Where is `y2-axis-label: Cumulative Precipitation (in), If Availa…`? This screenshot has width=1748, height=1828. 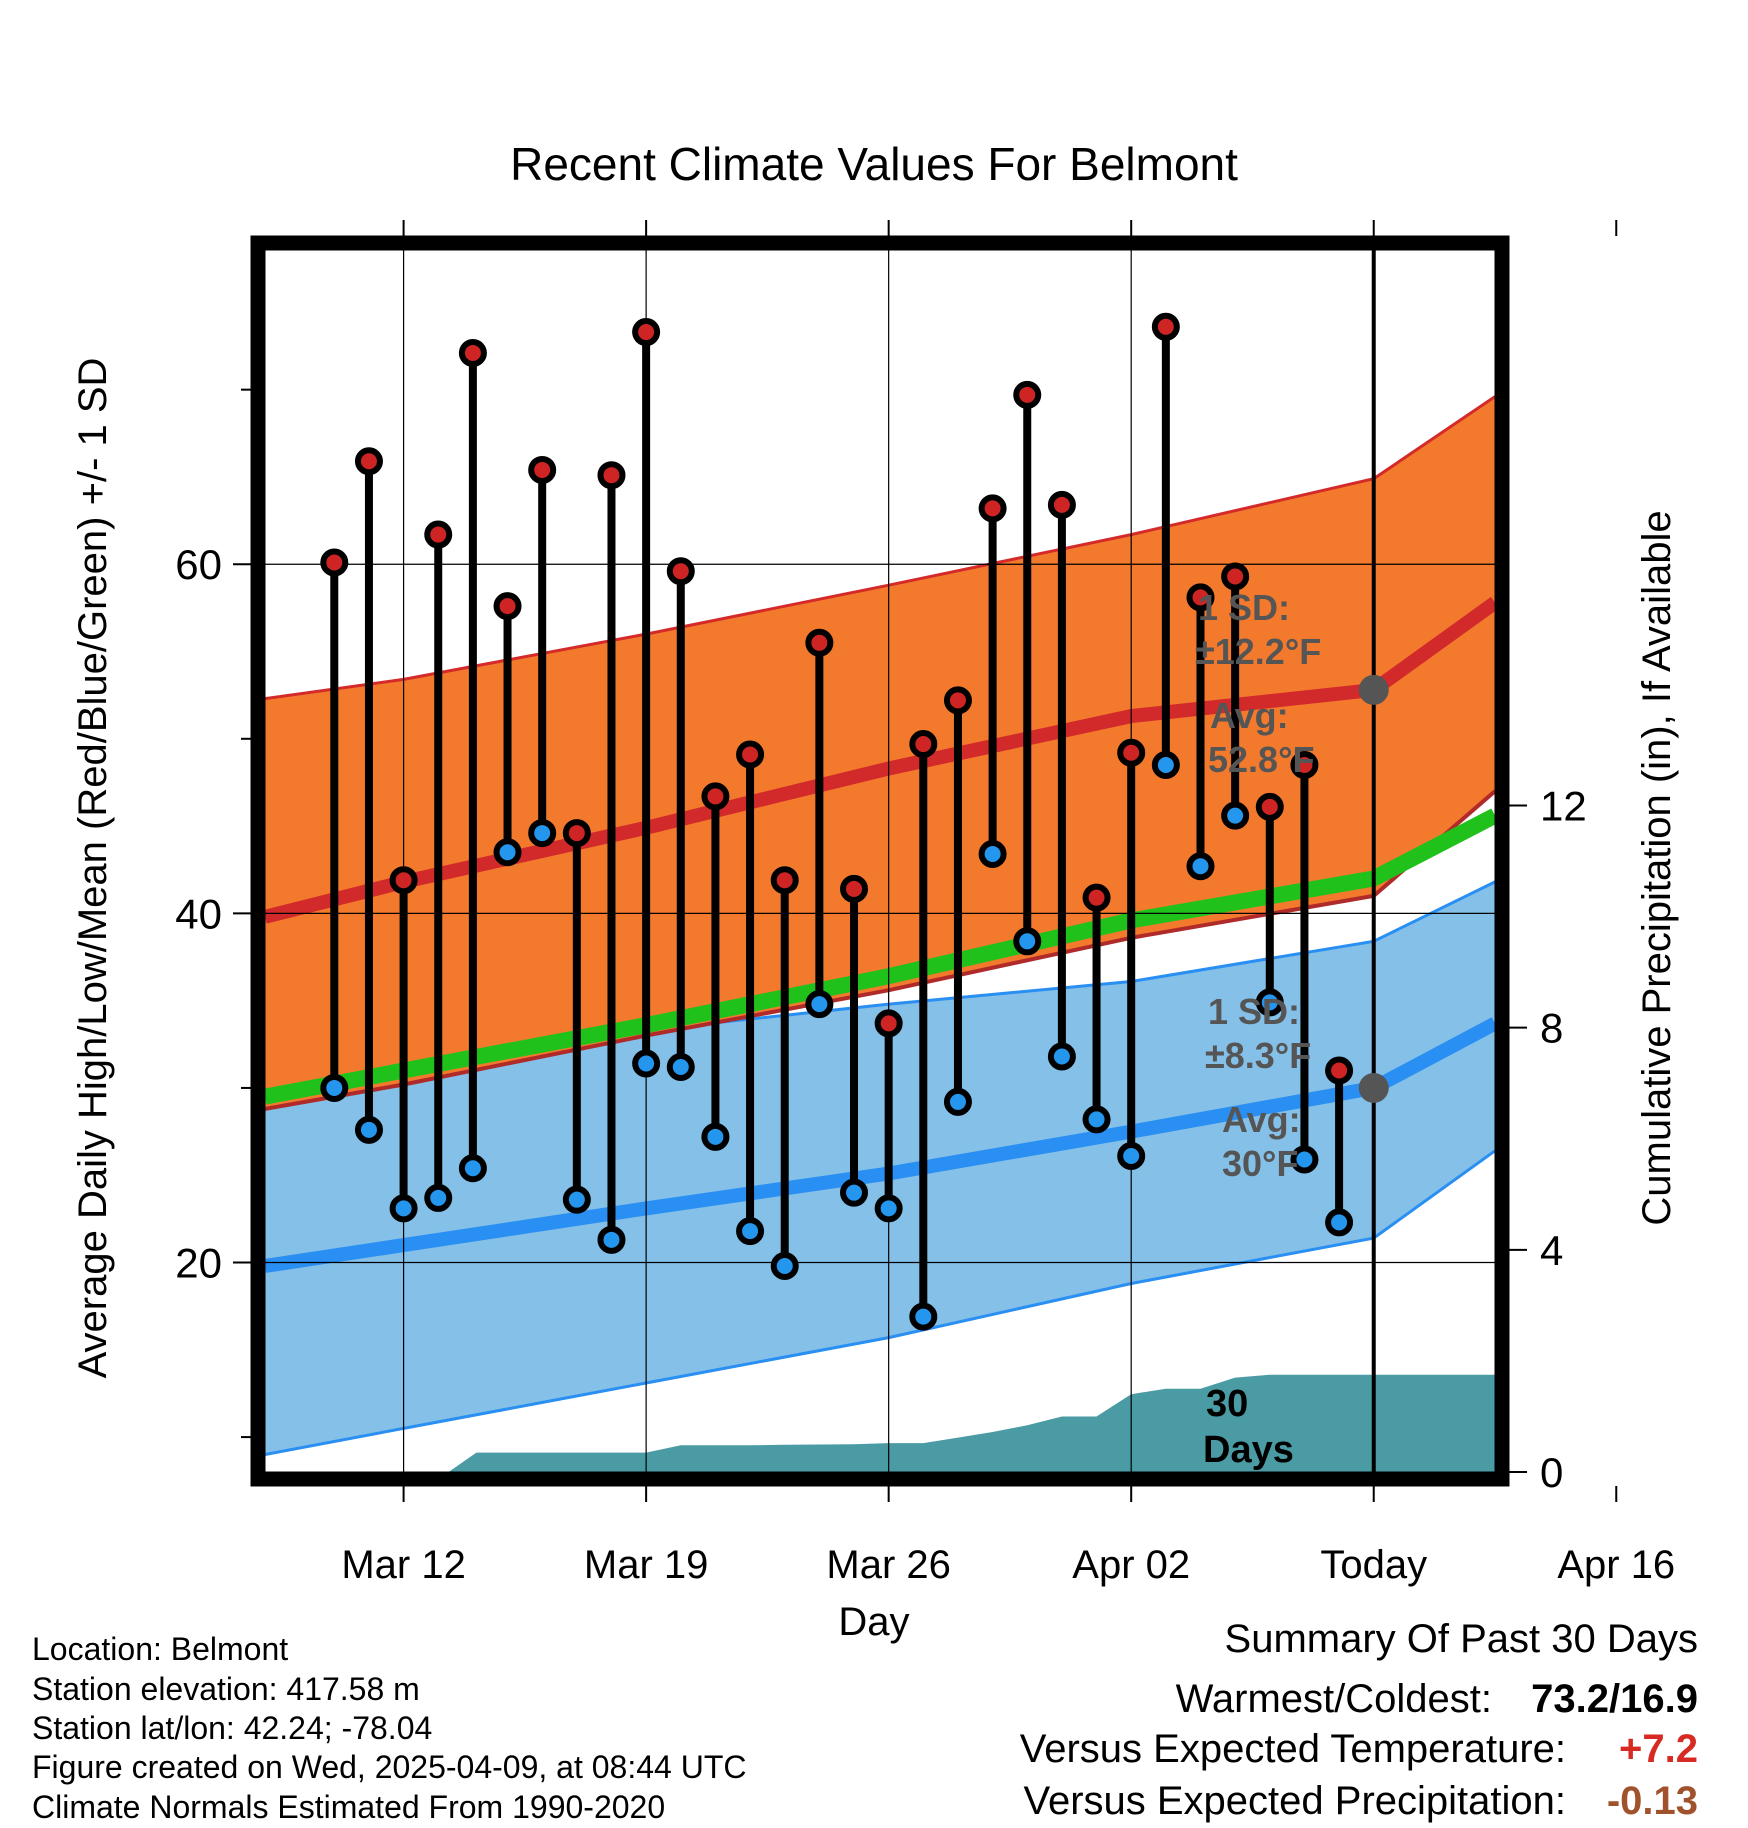
y2-axis-label: Cumulative Precipitation (in), If Availa… is located at coordinates (1657, 867).